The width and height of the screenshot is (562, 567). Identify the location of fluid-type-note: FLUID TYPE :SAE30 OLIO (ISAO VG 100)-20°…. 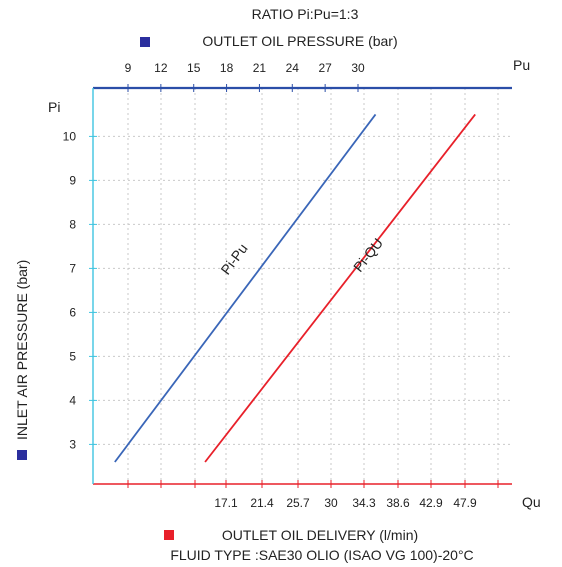
(321, 555).